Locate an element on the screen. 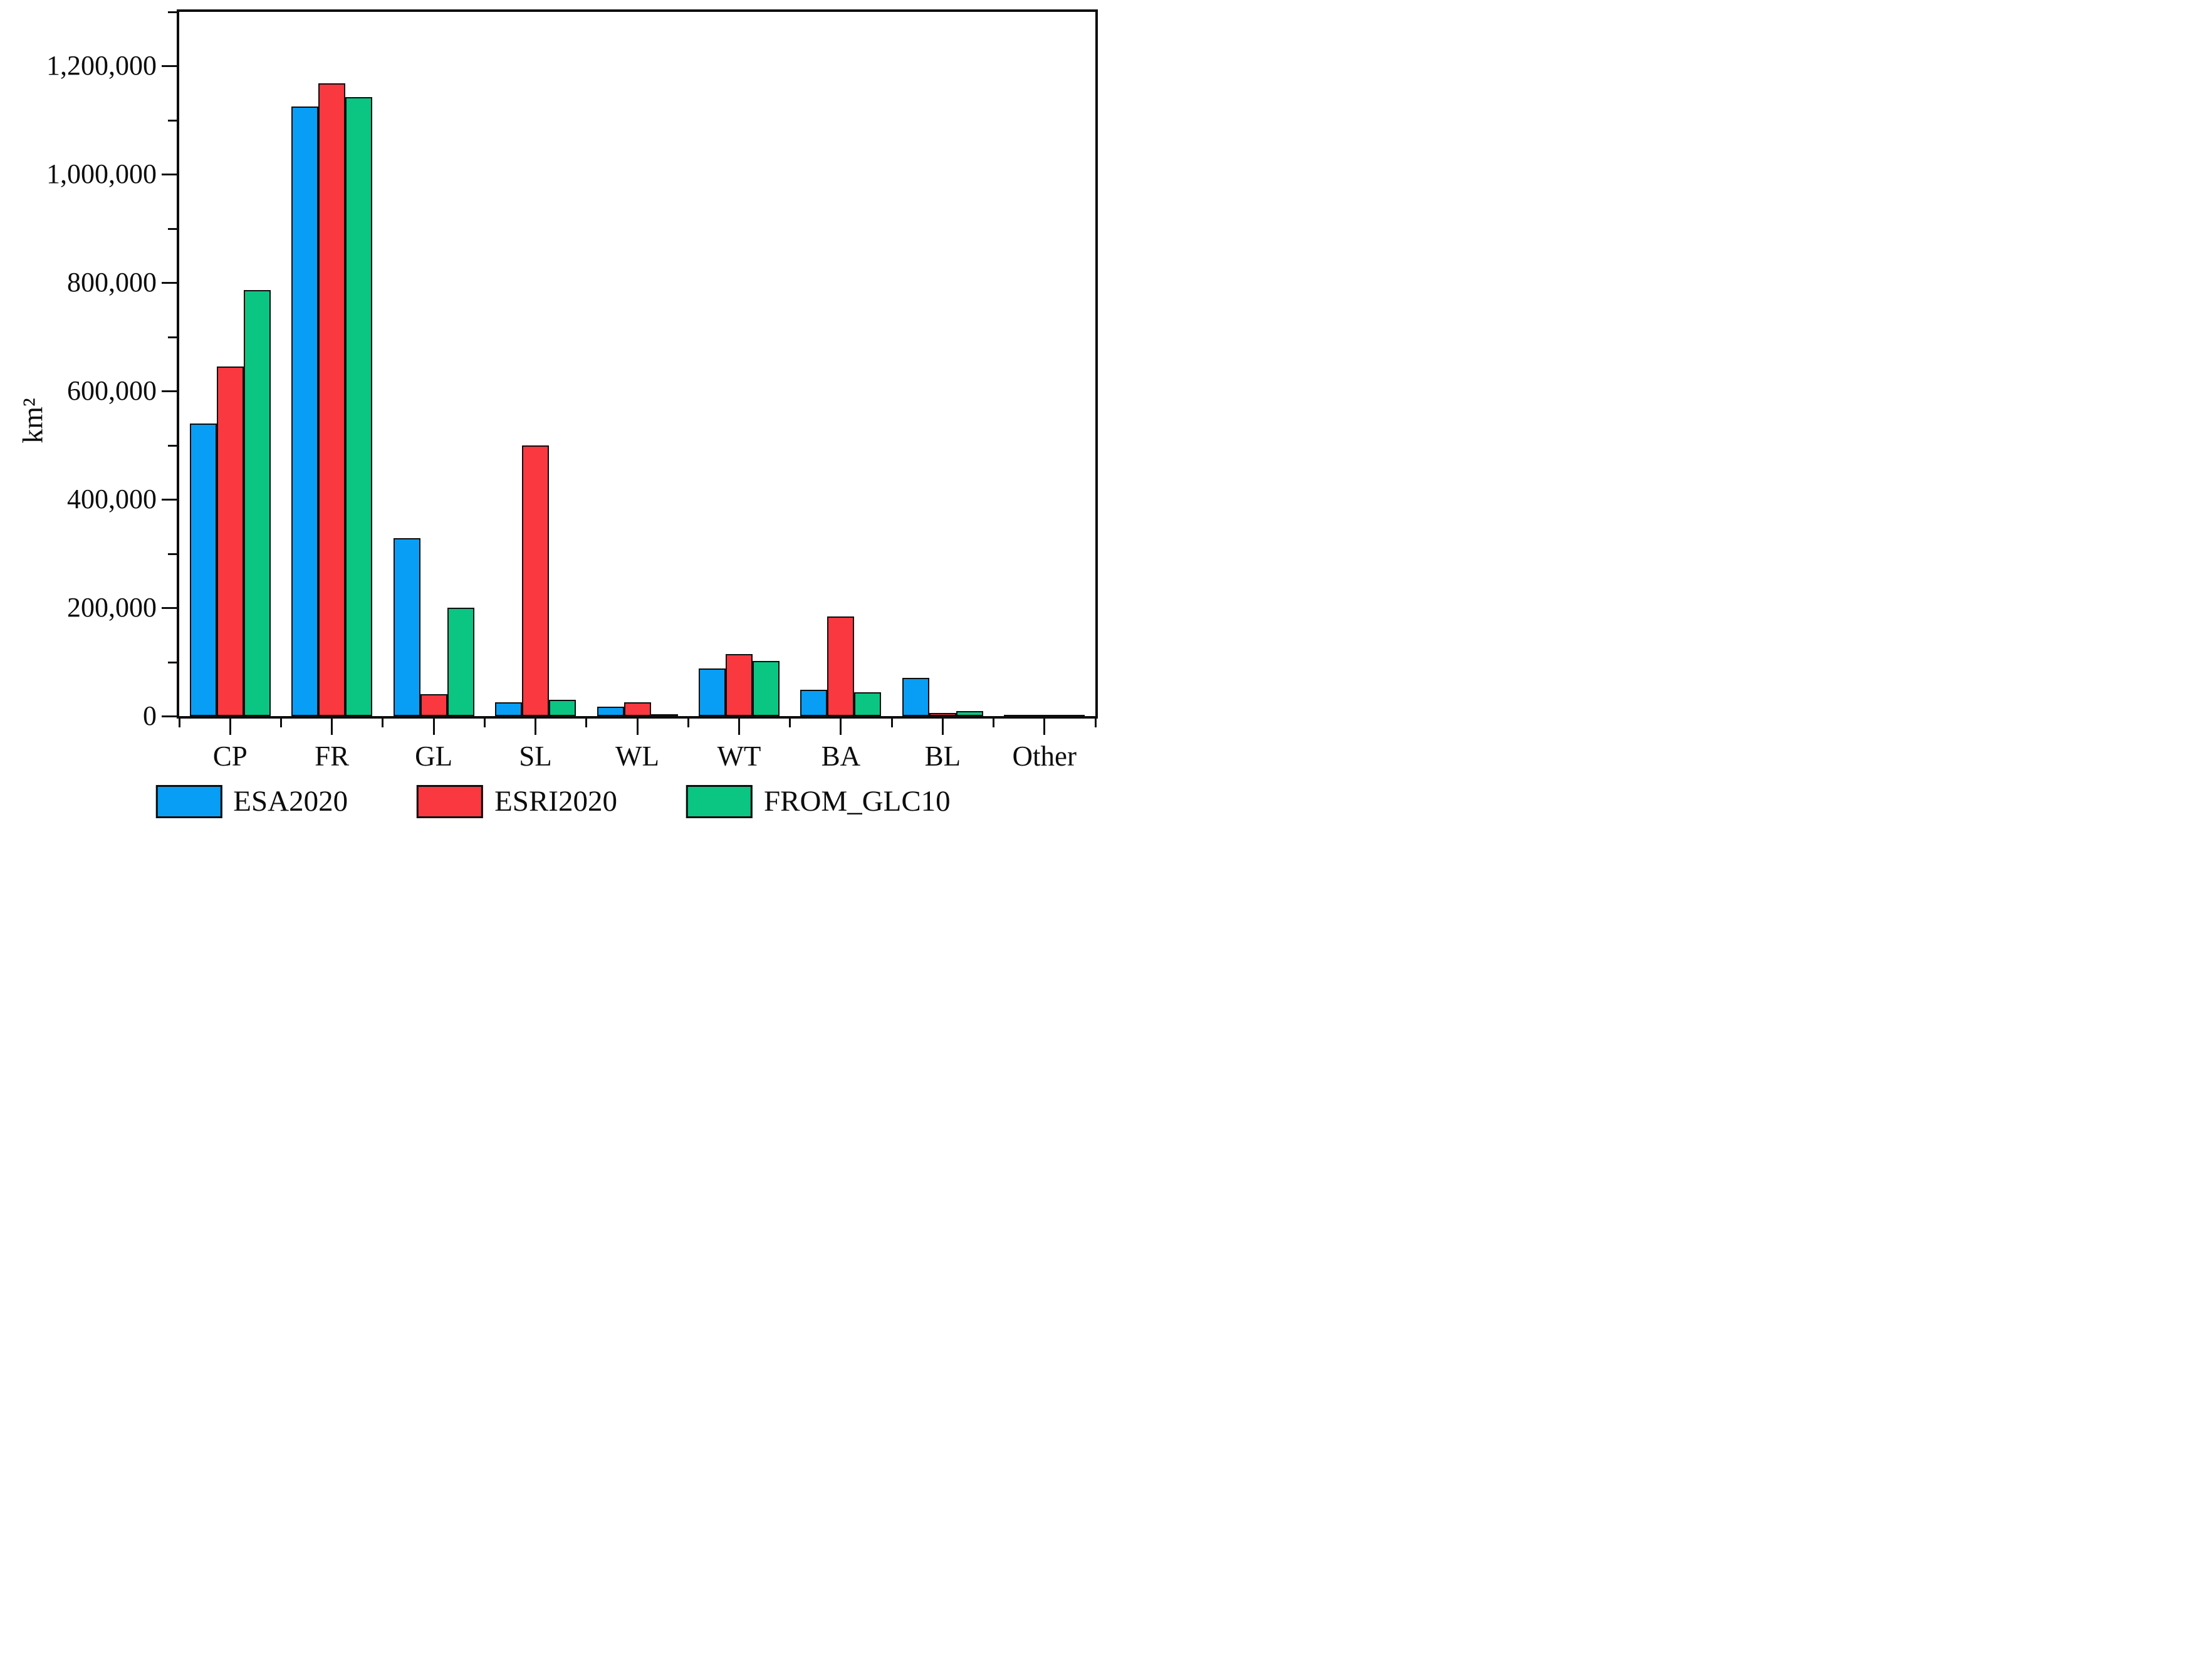  bar-FR-ESA2020 is located at coordinates (304, 411).